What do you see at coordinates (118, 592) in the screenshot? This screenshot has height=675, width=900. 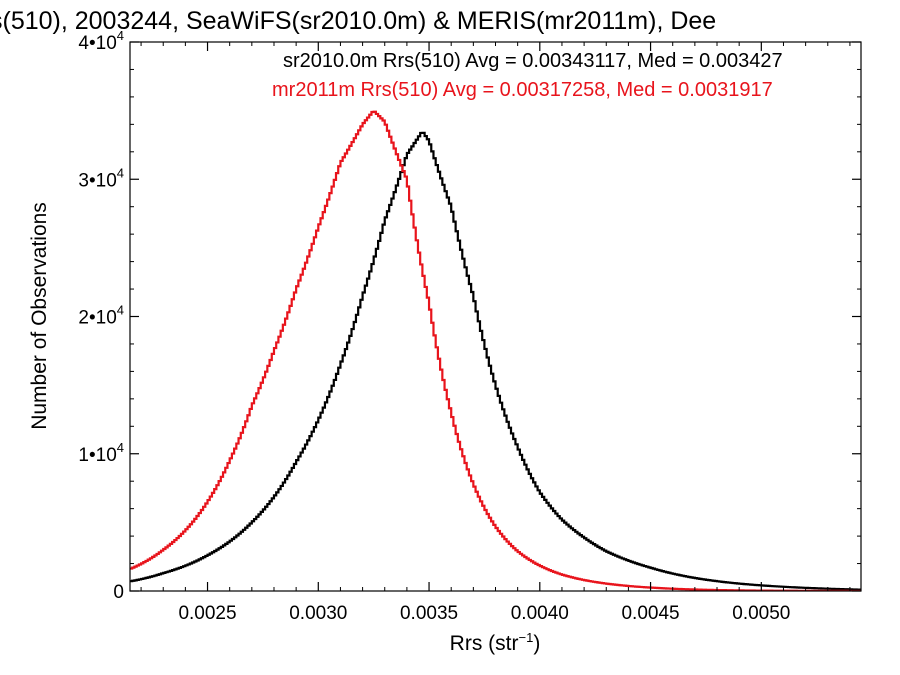 I see `y-tick-label: 0` at bounding box center [118, 592].